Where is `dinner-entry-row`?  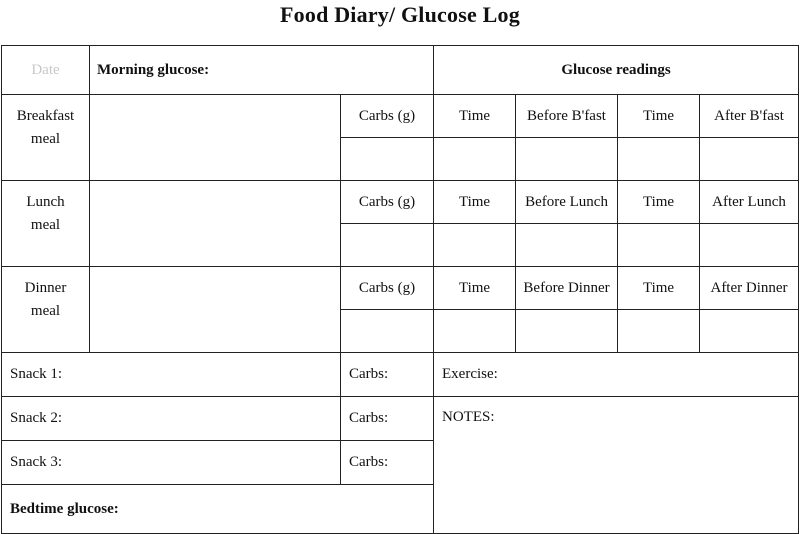 dinner-entry-row is located at coordinates (401, 331).